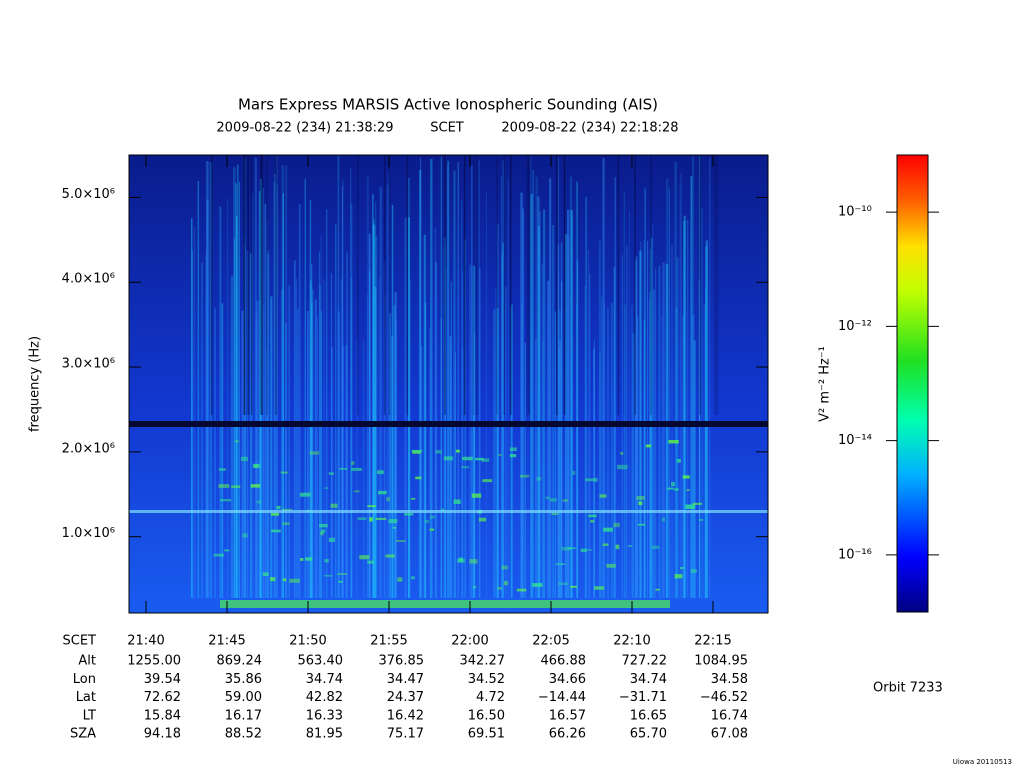  What do you see at coordinates (88, 448) in the screenshot?
I see `y-tick-label: 2.0×10⁶` at bounding box center [88, 448].